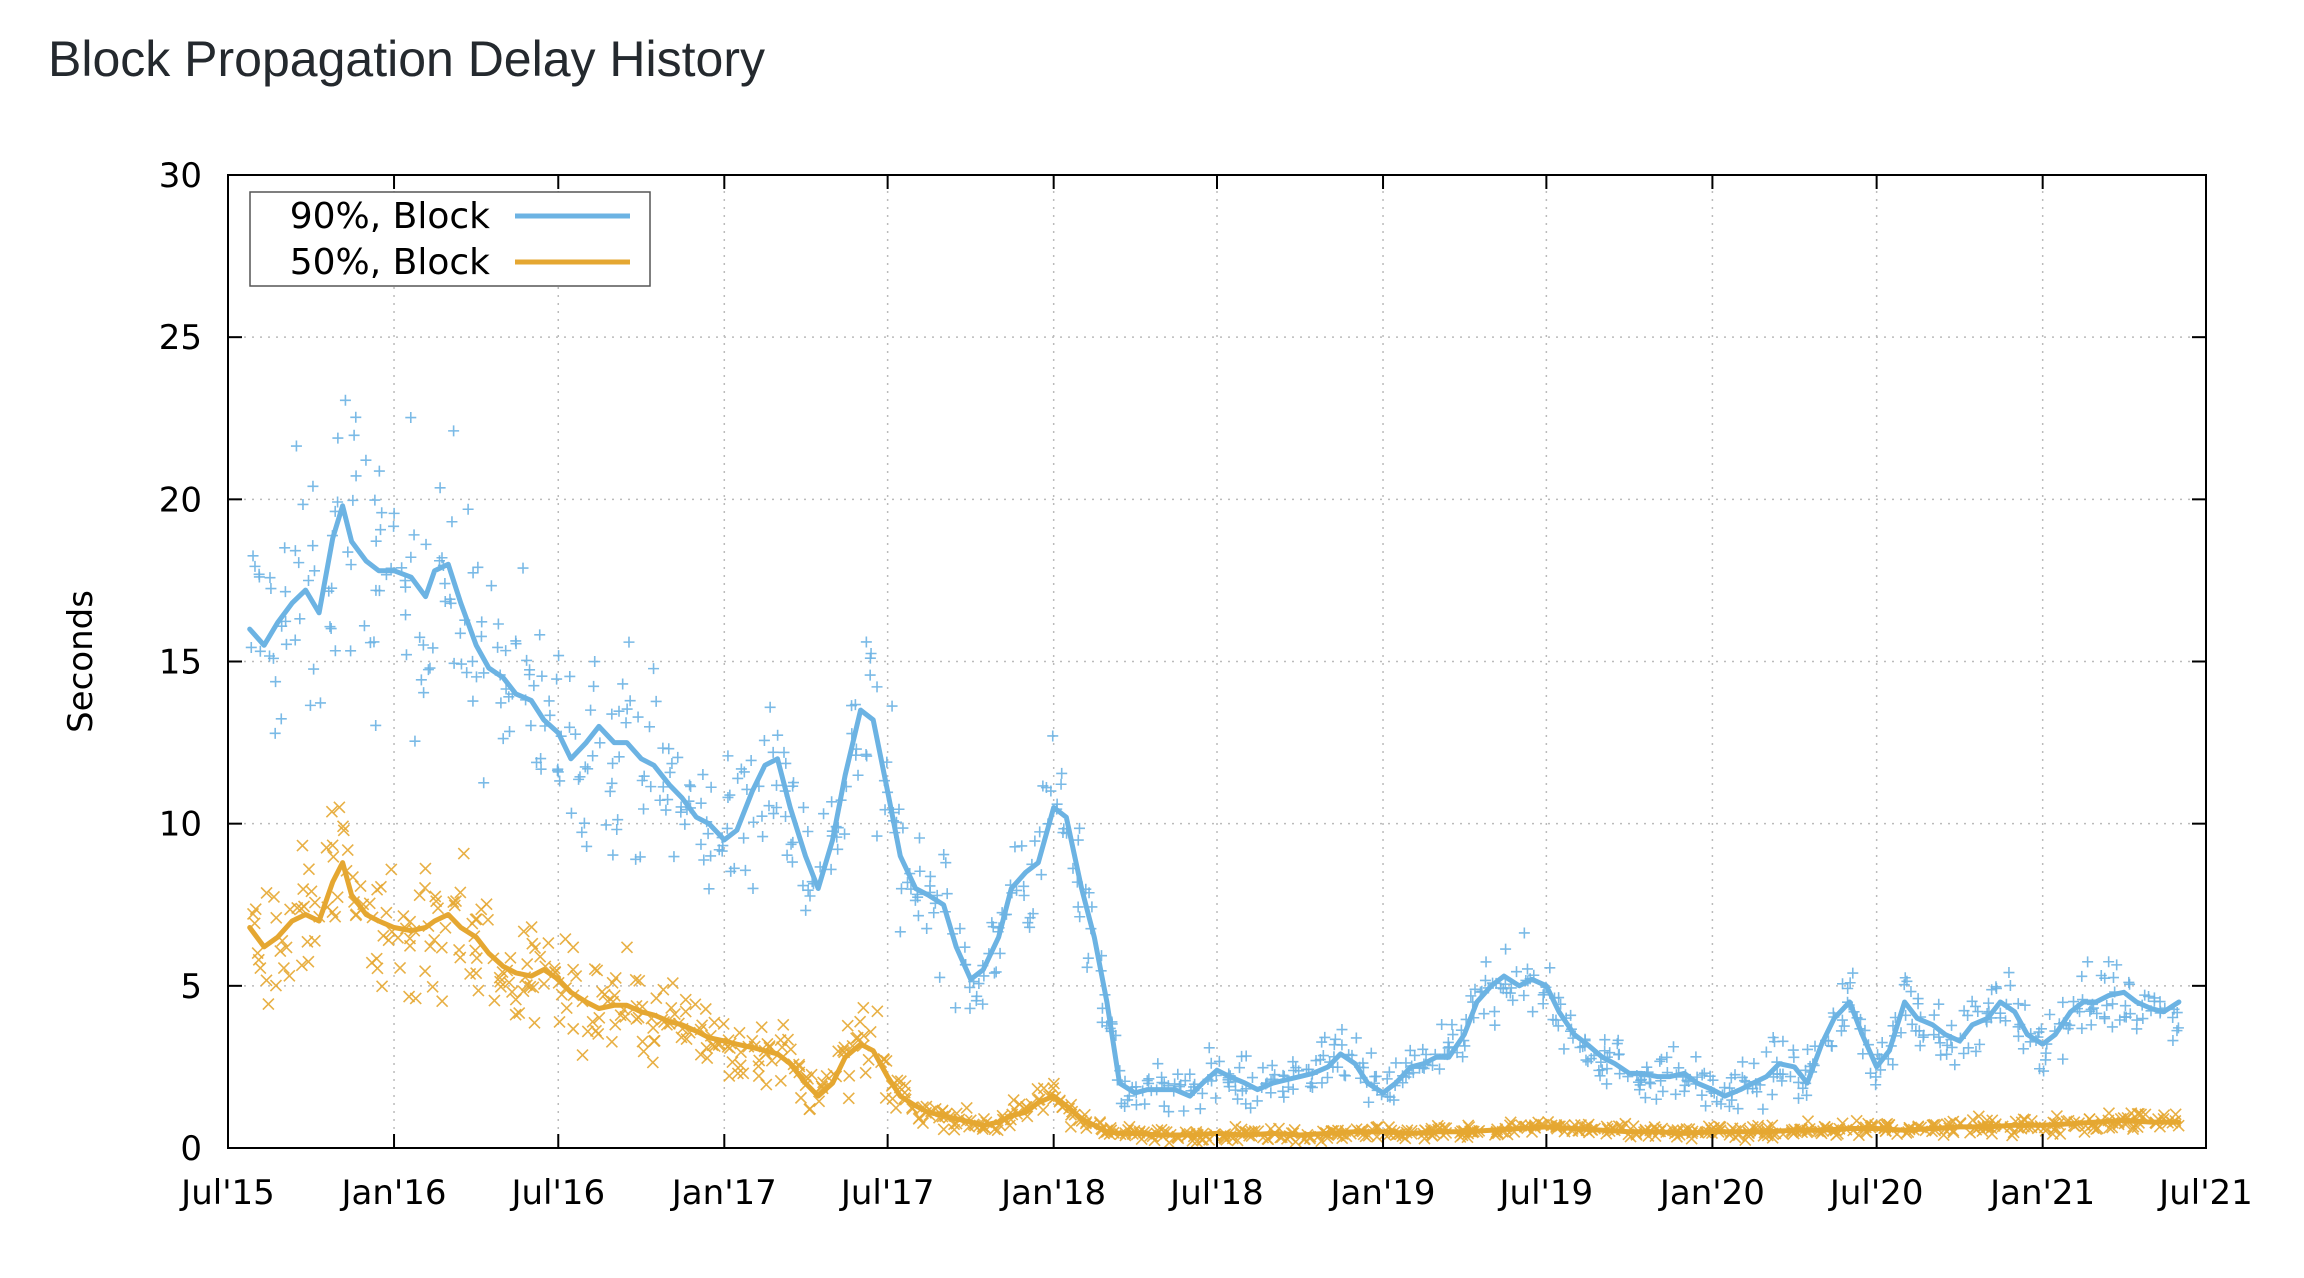  Describe the element at coordinates (180, 176) in the screenshot. I see `y-tick-label: 30` at that location.